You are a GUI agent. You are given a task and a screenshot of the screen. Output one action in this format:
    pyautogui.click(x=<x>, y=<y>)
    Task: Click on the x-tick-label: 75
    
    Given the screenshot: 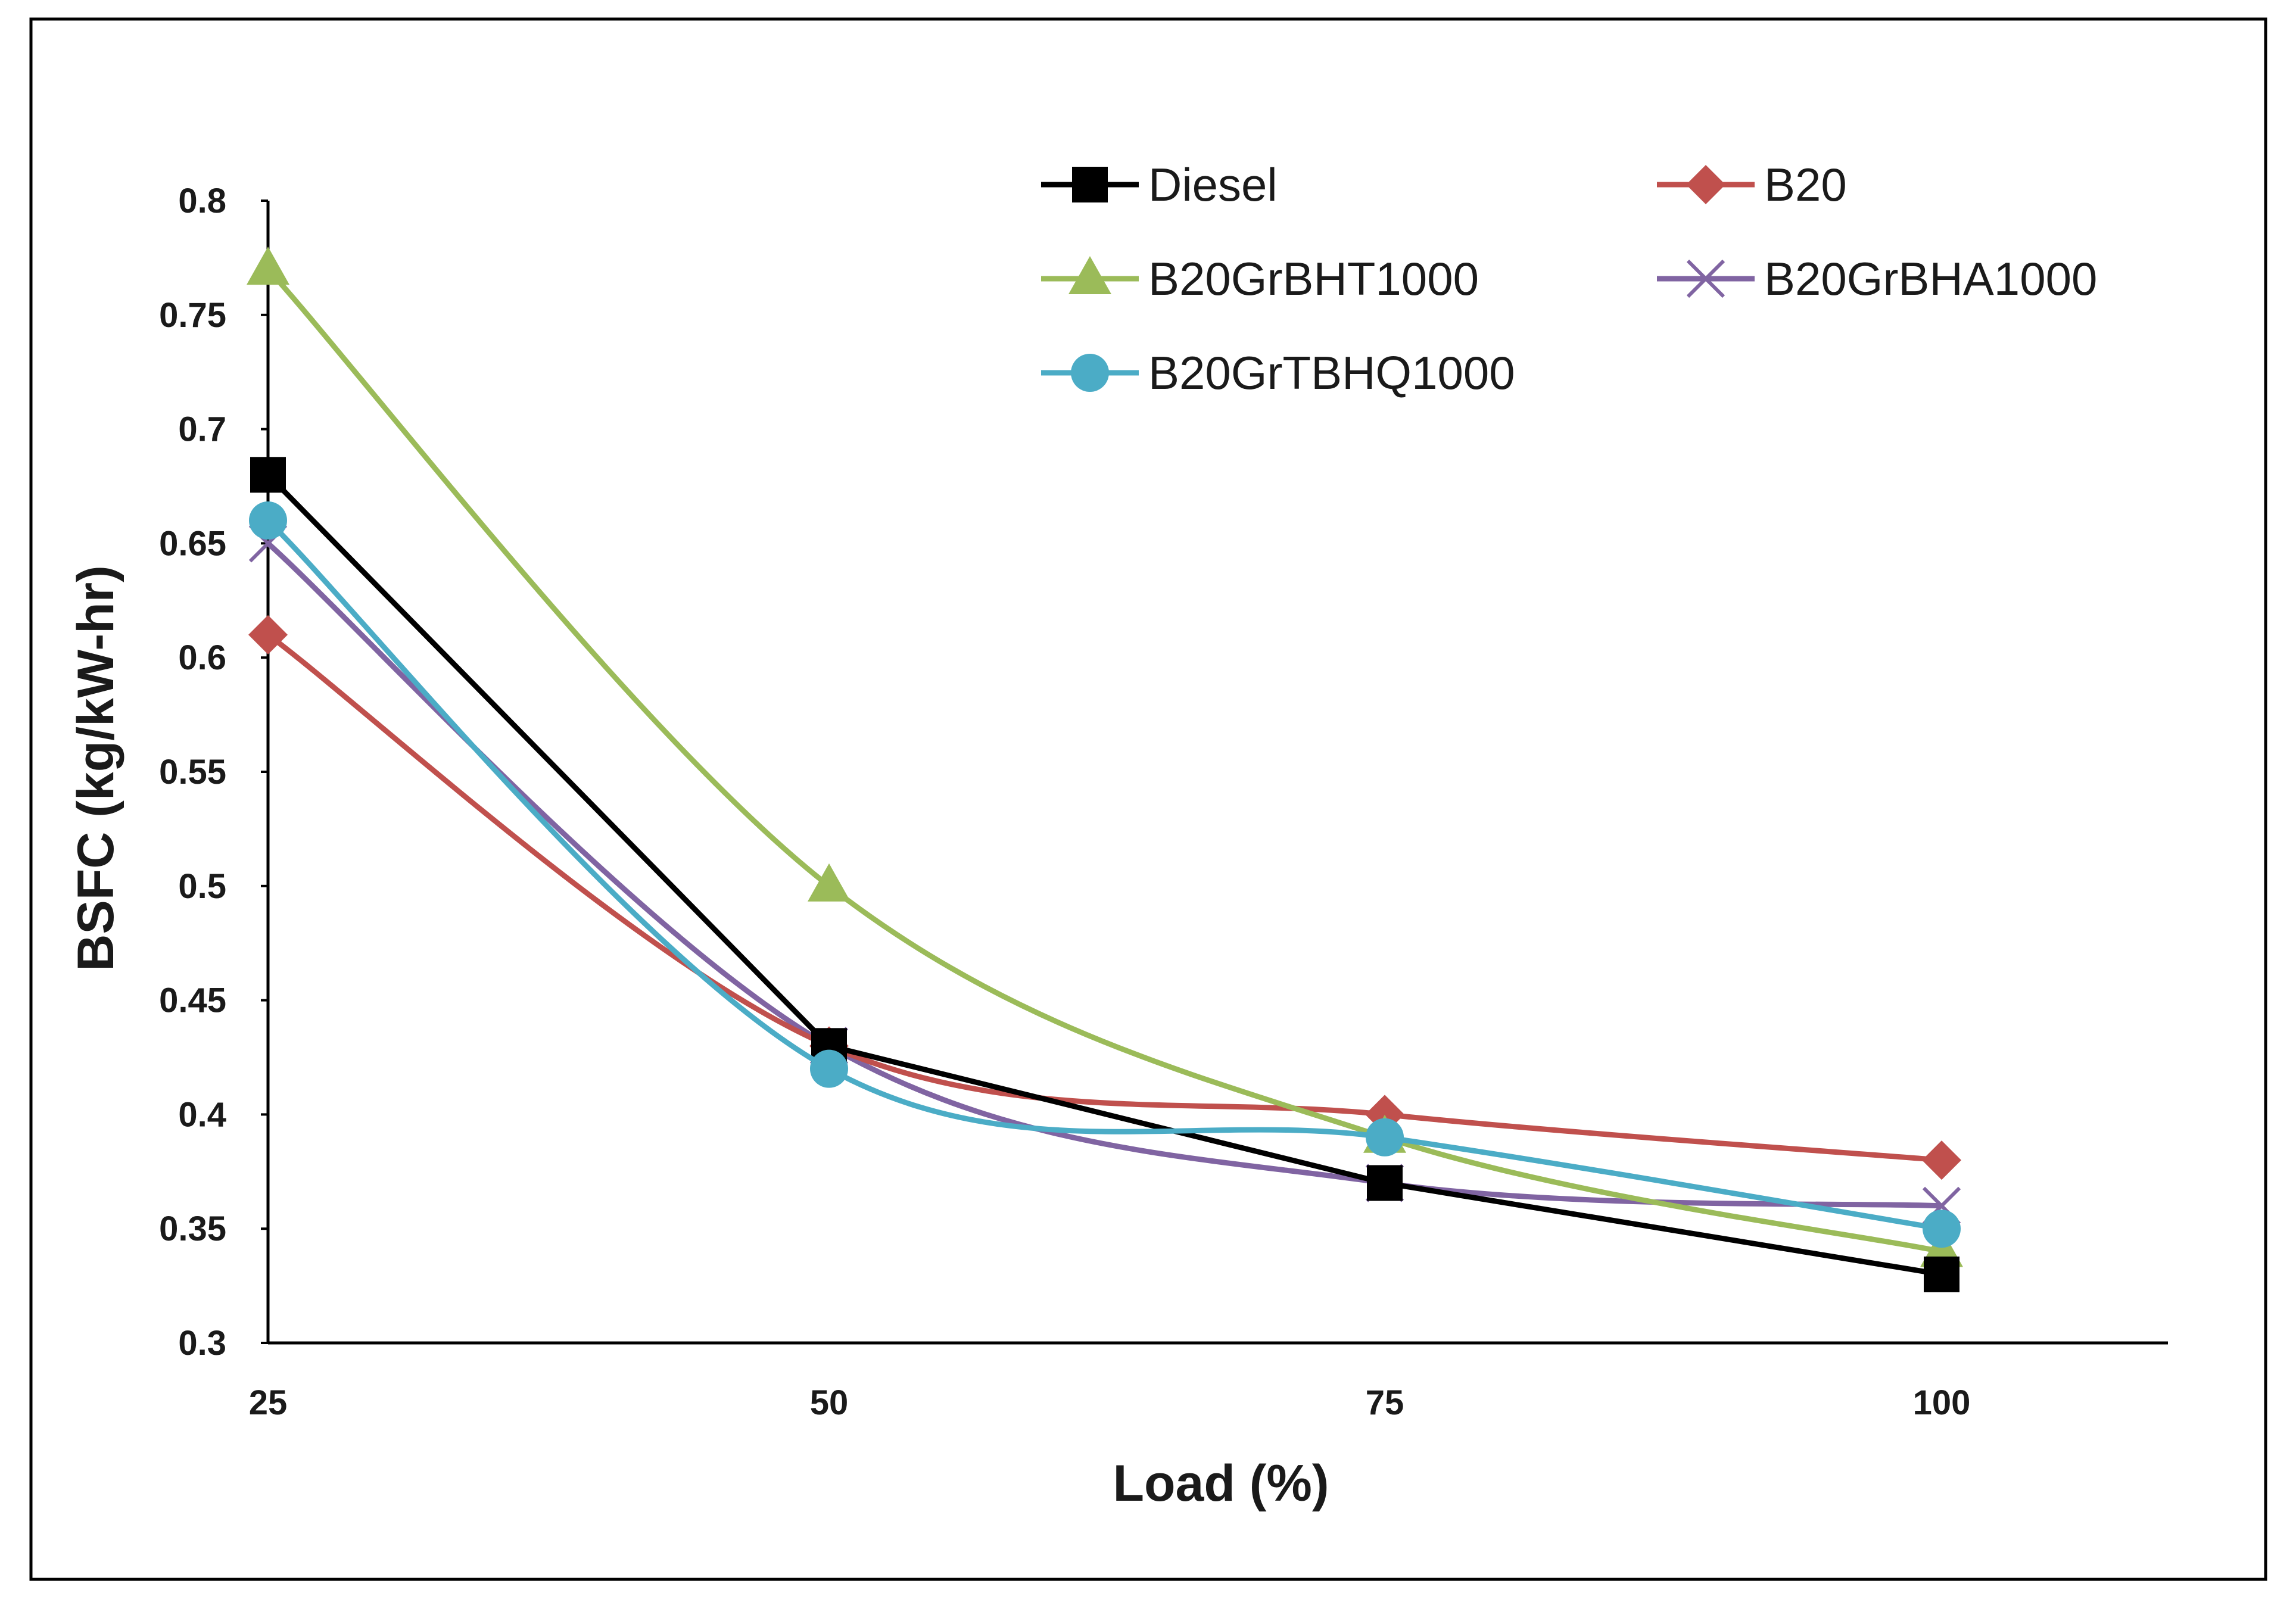 What is the action you would take?
    pyautogui.click(x=1385, y=1402)
    